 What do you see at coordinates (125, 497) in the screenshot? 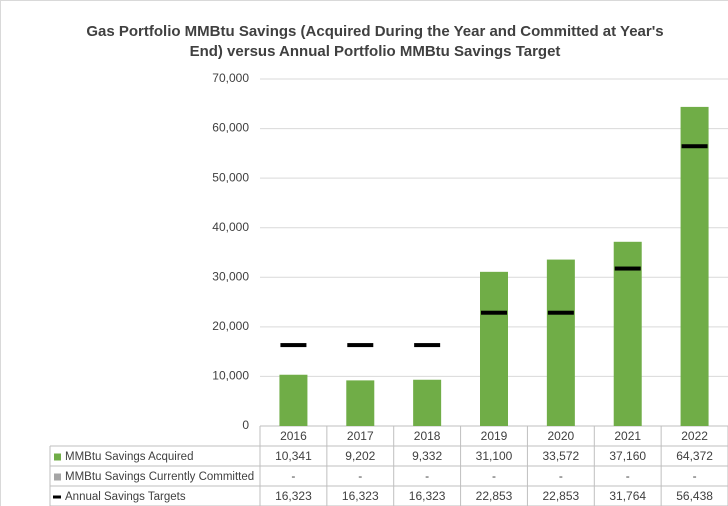
I see `legend-label: Annual Savings Targets` at bounding box center [125, 497].